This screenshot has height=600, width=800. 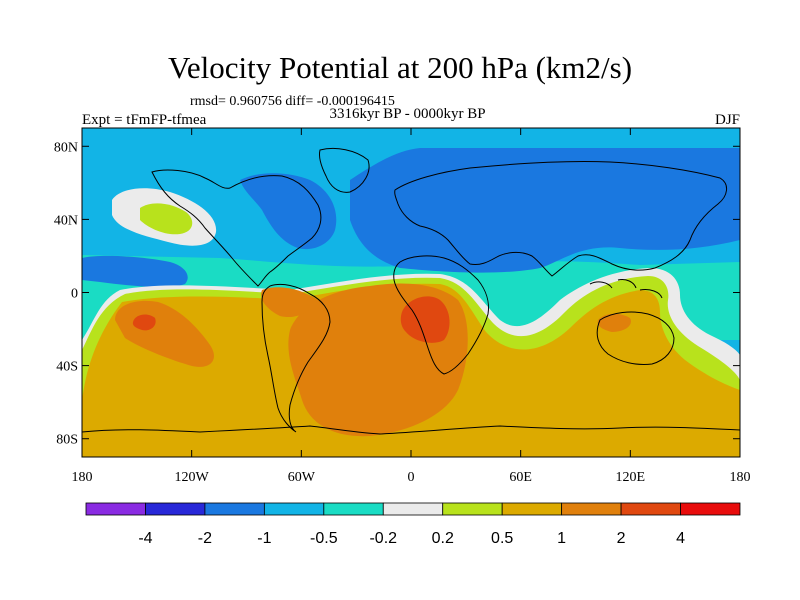 I want to click on x-tick-label: 120E, so click(x=631, y=477).